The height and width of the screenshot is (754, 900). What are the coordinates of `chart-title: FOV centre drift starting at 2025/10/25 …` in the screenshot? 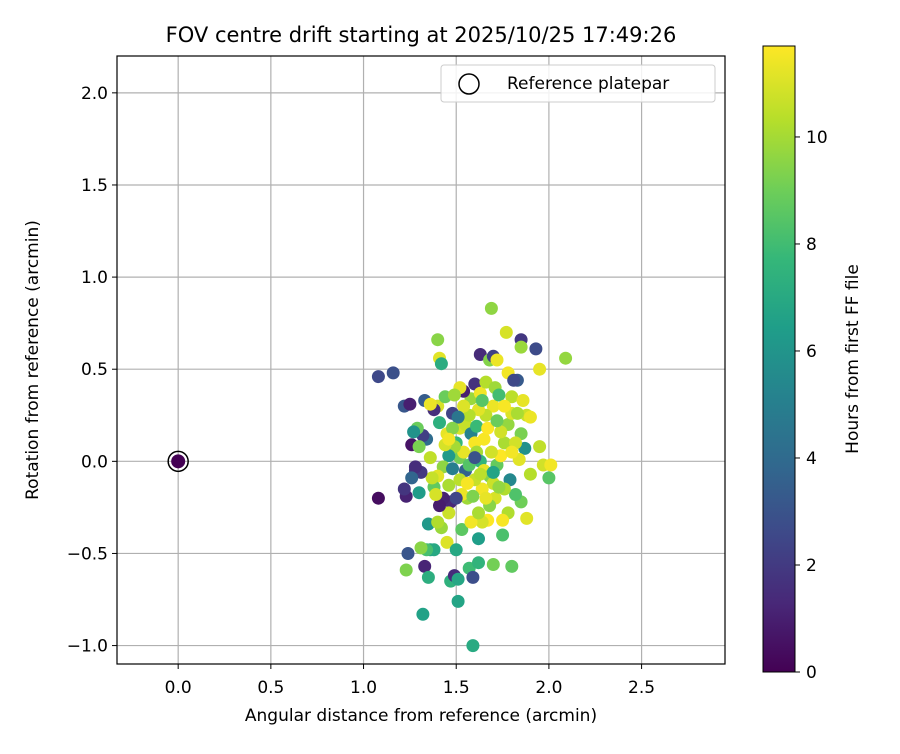 It's located at (421, 35).